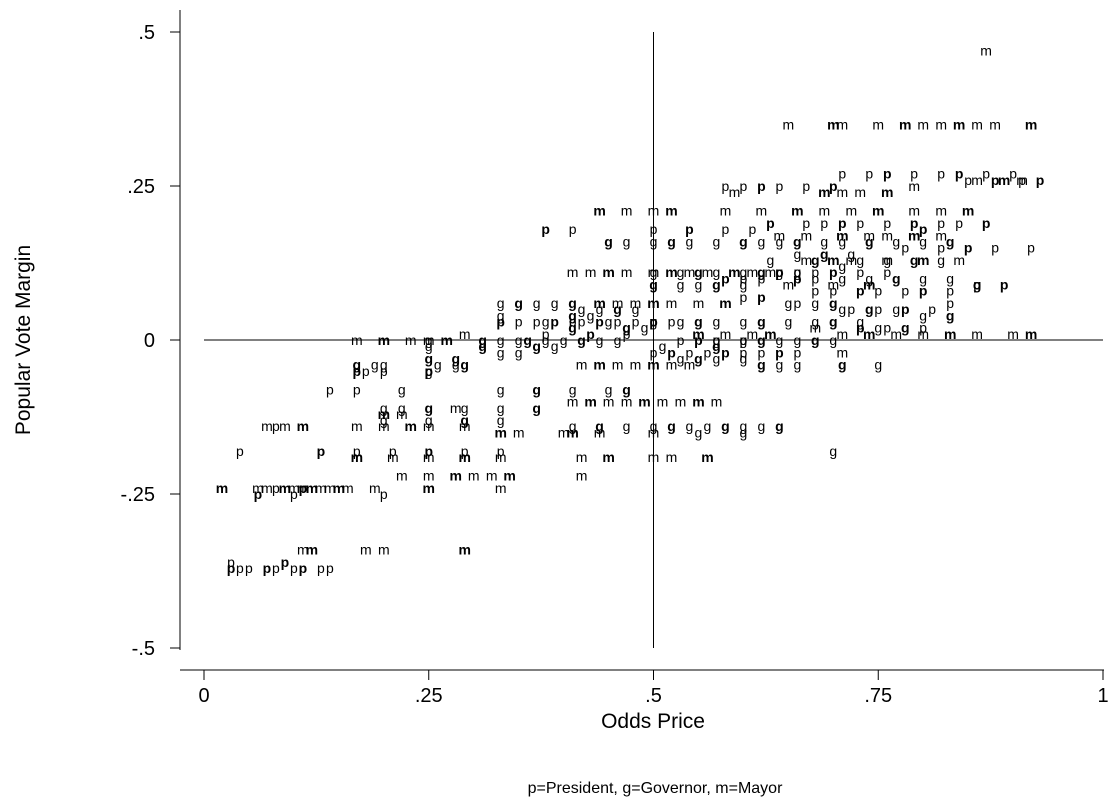  Describe the element at coordinates (141, 187) in the screenshot. I see `y-tick-label: .25` at that location.